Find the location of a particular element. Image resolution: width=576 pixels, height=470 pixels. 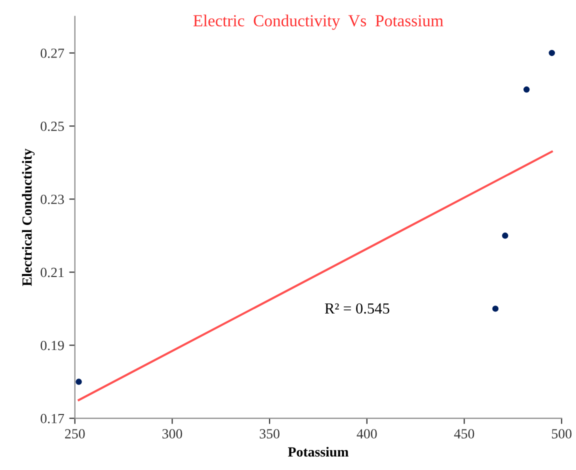

x-tick-label: 350 is located at coordinates (270, 433).